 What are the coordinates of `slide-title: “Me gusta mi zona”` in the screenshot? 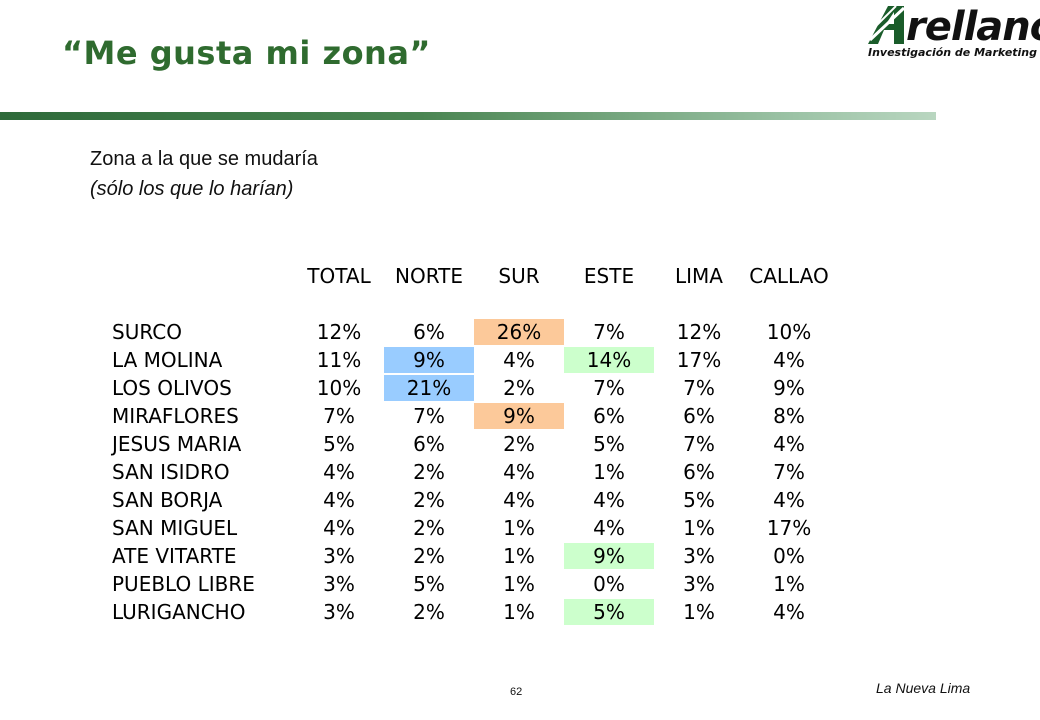 It's located at (246, 53).